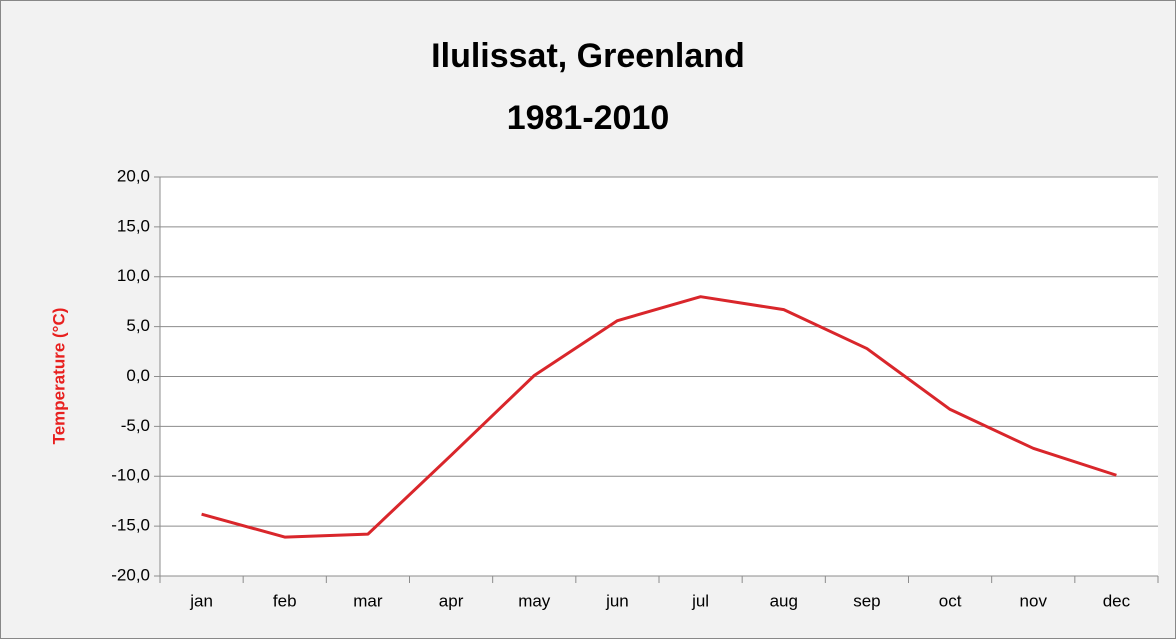 The height and width of the screenshot is (639, 1176). I want to click on y-tick-label: 5,0, so click(138, 325).